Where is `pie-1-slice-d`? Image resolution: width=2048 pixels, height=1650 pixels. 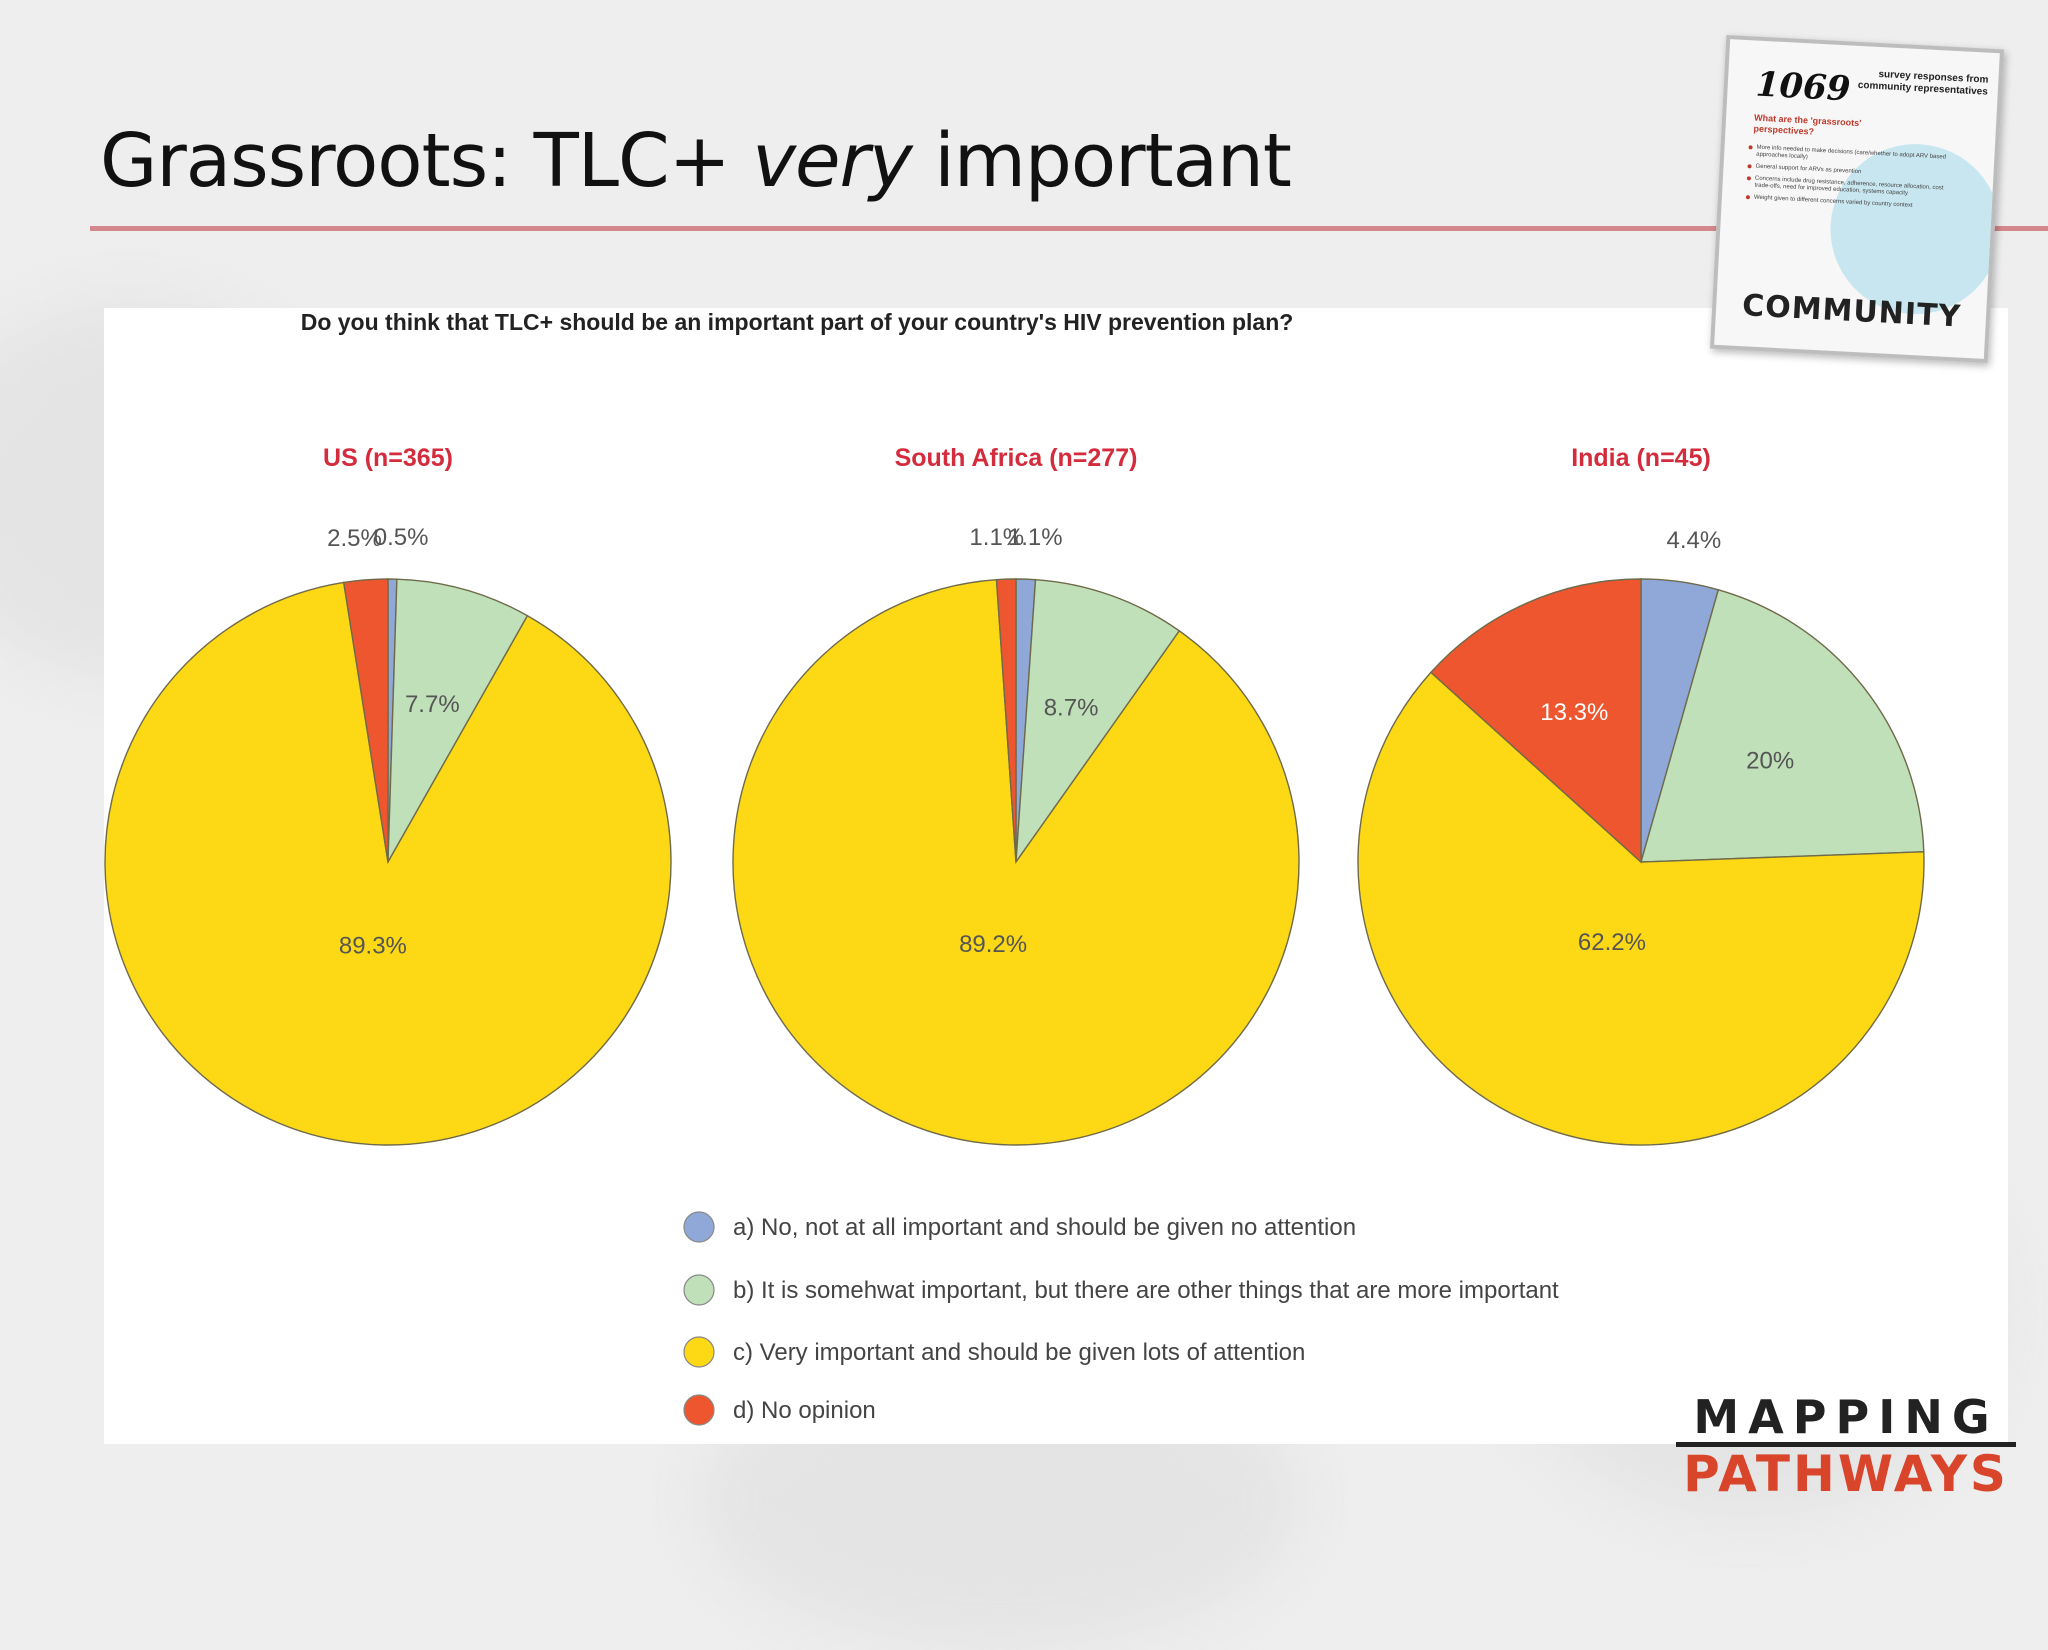
pie-1-slice-d is located at coordinates (365, 720).